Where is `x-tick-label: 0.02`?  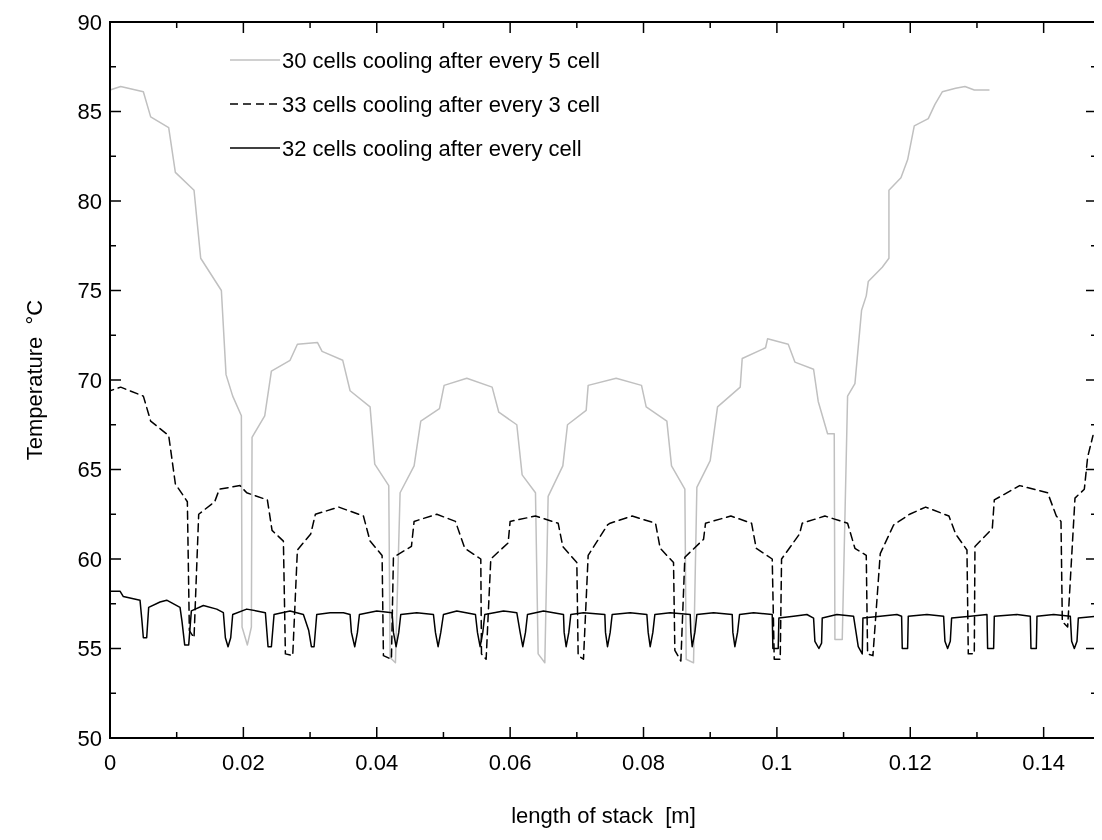
x-tick-label: 0.02 is located at coordinates (243, 762).